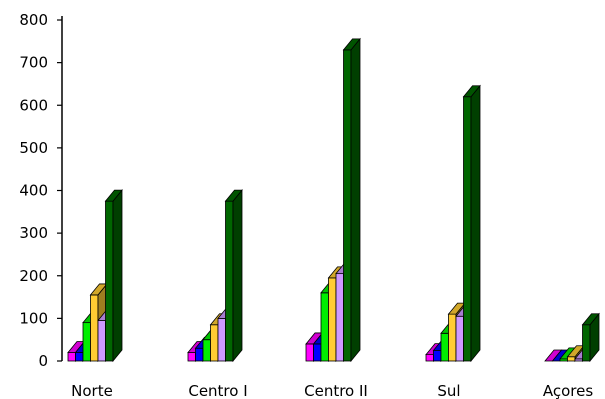 The image size is (605, 399). Describe the element at coordinates (92, 390) in the screenshot. I see `x-tick-label-norte: Norte` at that location.